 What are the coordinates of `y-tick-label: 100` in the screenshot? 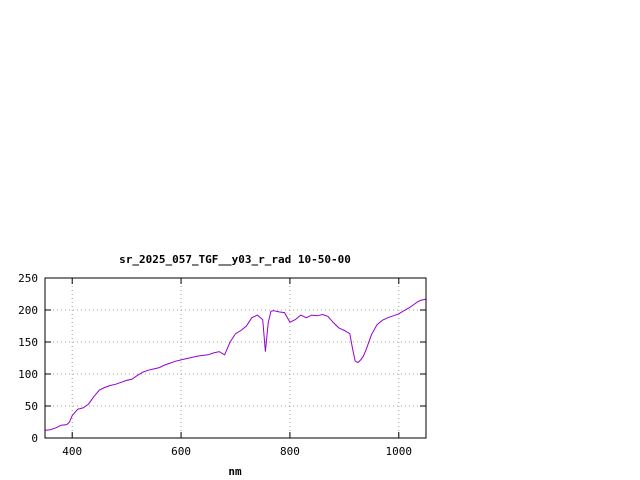 It's located at (28, 374).